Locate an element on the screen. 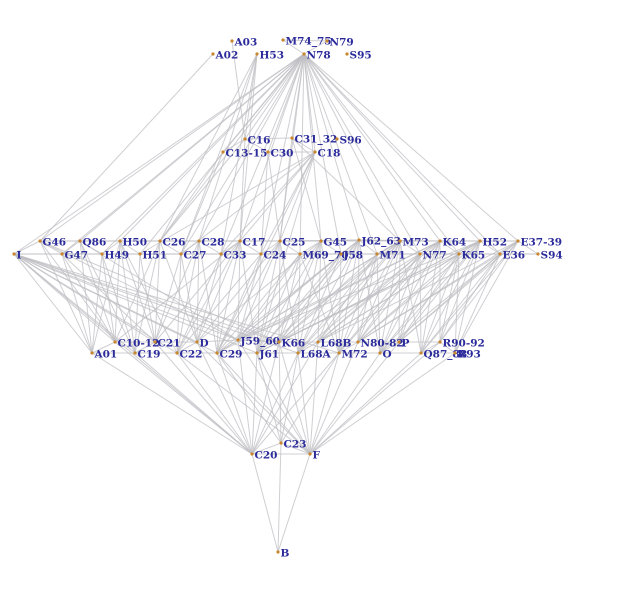 This screenshot has height=601, width=625. edge-H53-C17 is located at coordinates (248, 147).